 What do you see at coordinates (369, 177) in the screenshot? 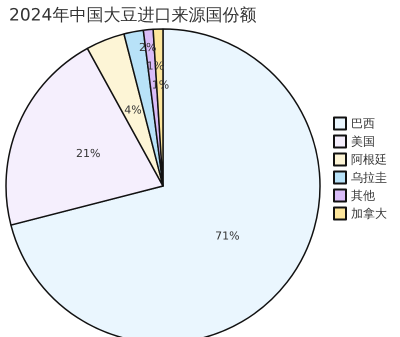
I see `legend-label: 乌拉圭` at bounding box center [369, 177].